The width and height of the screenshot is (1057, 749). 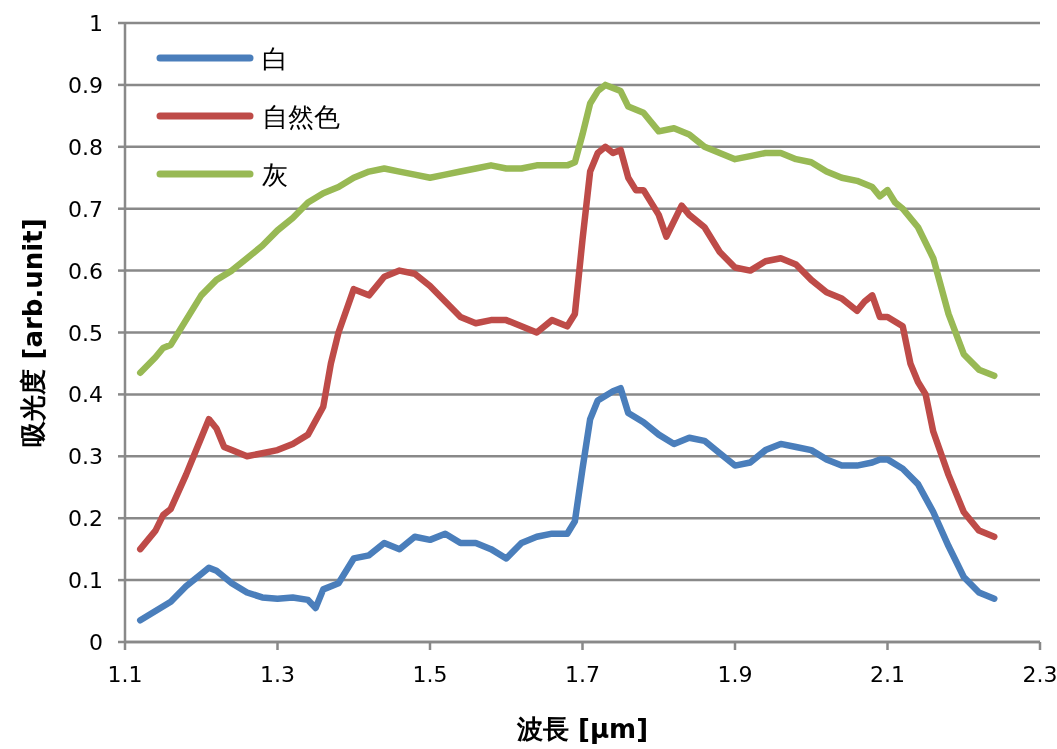 What do you see at coordinates (96, 642) in the screenshot?
I see `y-tick-label: 0` at bounding box center [96, 642].